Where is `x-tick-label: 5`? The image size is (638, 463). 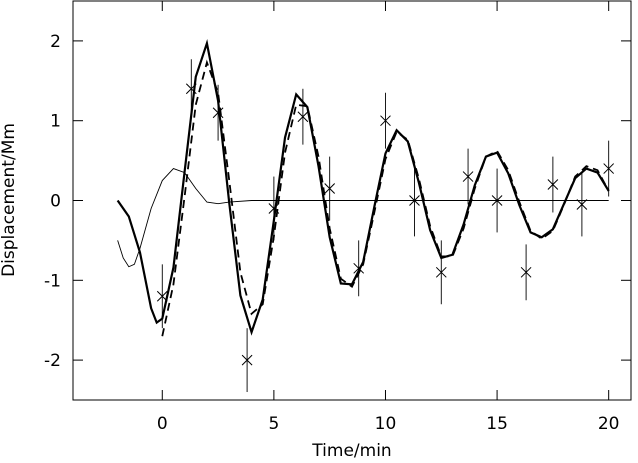 x-tick-label: 5 is located at coordinates (273, 424).